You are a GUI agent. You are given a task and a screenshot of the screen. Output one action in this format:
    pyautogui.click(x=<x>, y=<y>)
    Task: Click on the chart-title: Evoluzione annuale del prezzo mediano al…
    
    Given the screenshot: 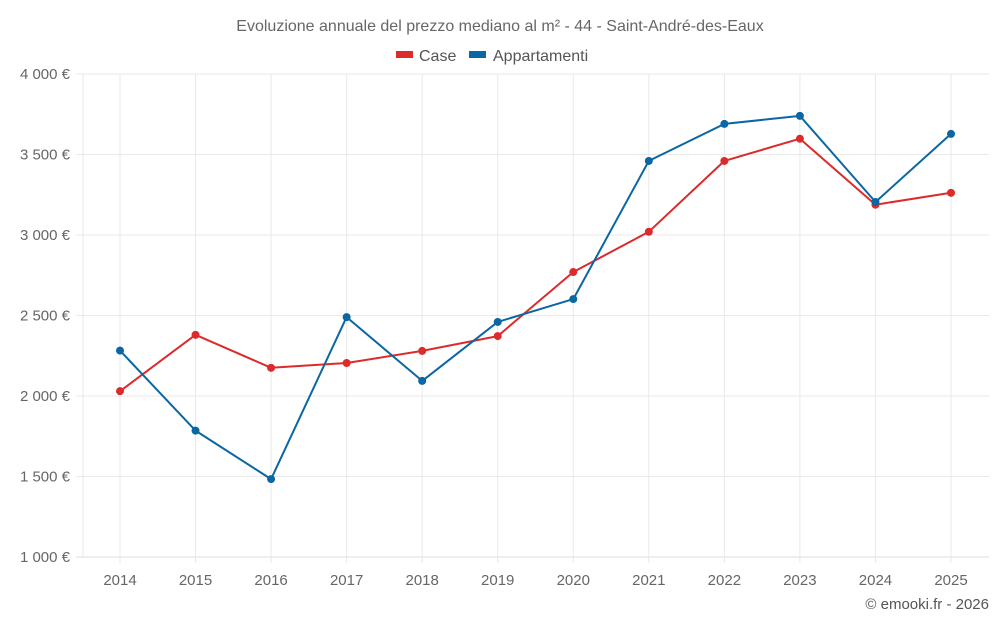 What is the action you would take?
    pyautogui.click(x=499, y=26)
    